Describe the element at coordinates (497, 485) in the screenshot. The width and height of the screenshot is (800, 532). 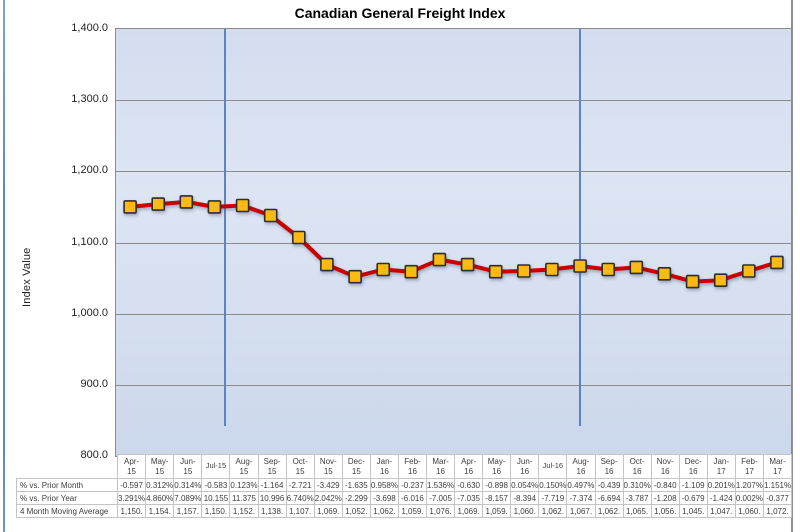
I see `table-cell: -0.898` at that location.